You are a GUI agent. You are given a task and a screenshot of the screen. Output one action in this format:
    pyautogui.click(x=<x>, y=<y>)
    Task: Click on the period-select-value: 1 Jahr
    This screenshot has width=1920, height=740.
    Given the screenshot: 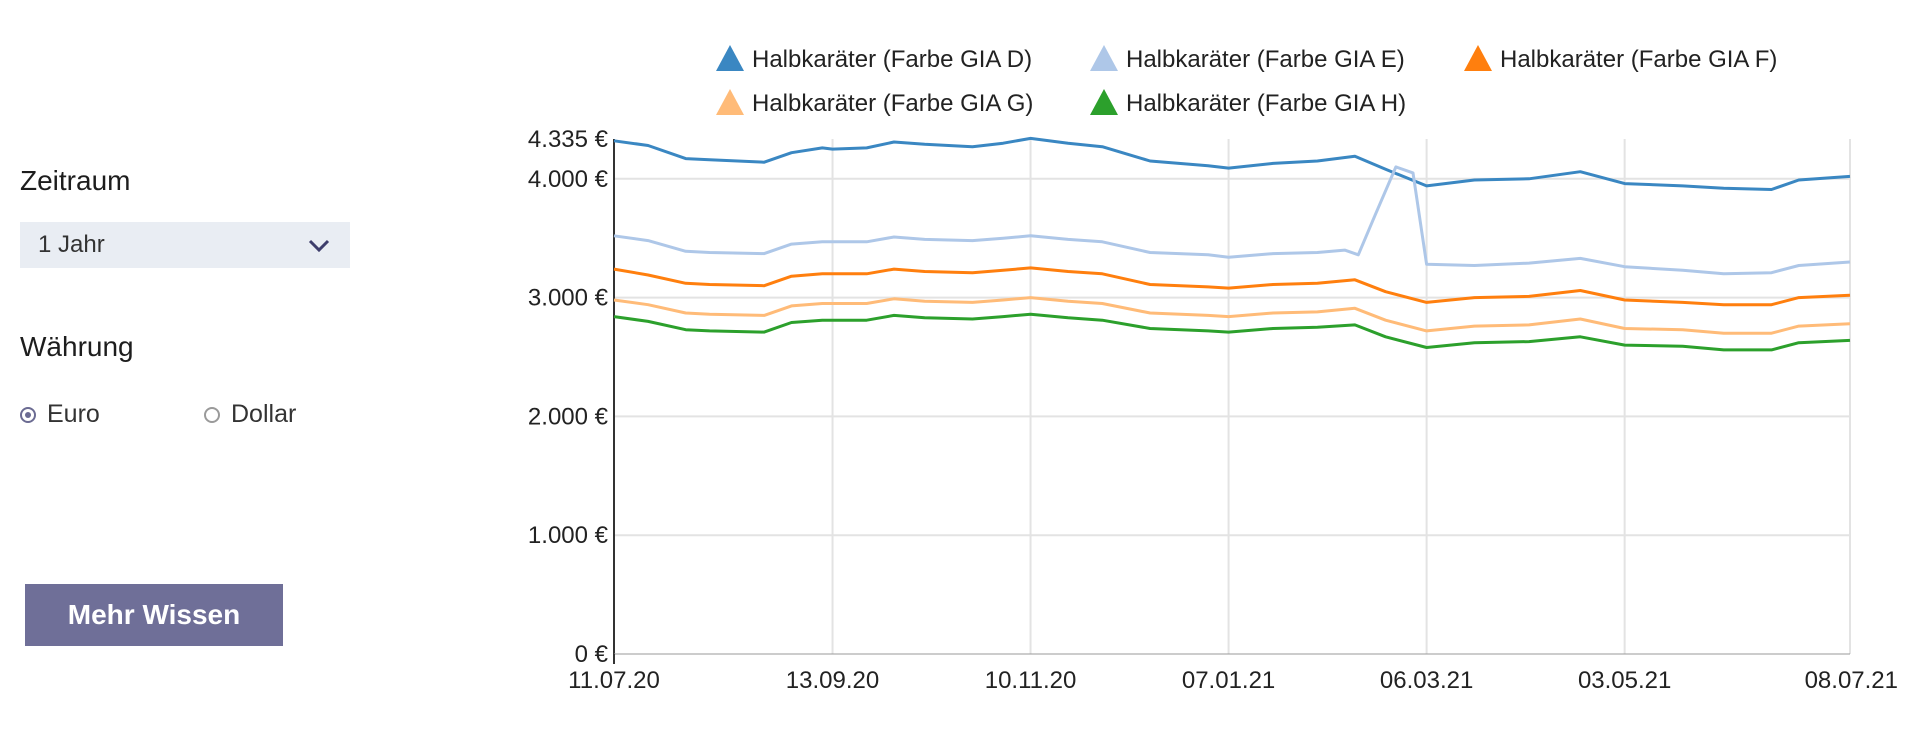 What is the action you would take?
    pyautogui.click(x=71, y=244)
    